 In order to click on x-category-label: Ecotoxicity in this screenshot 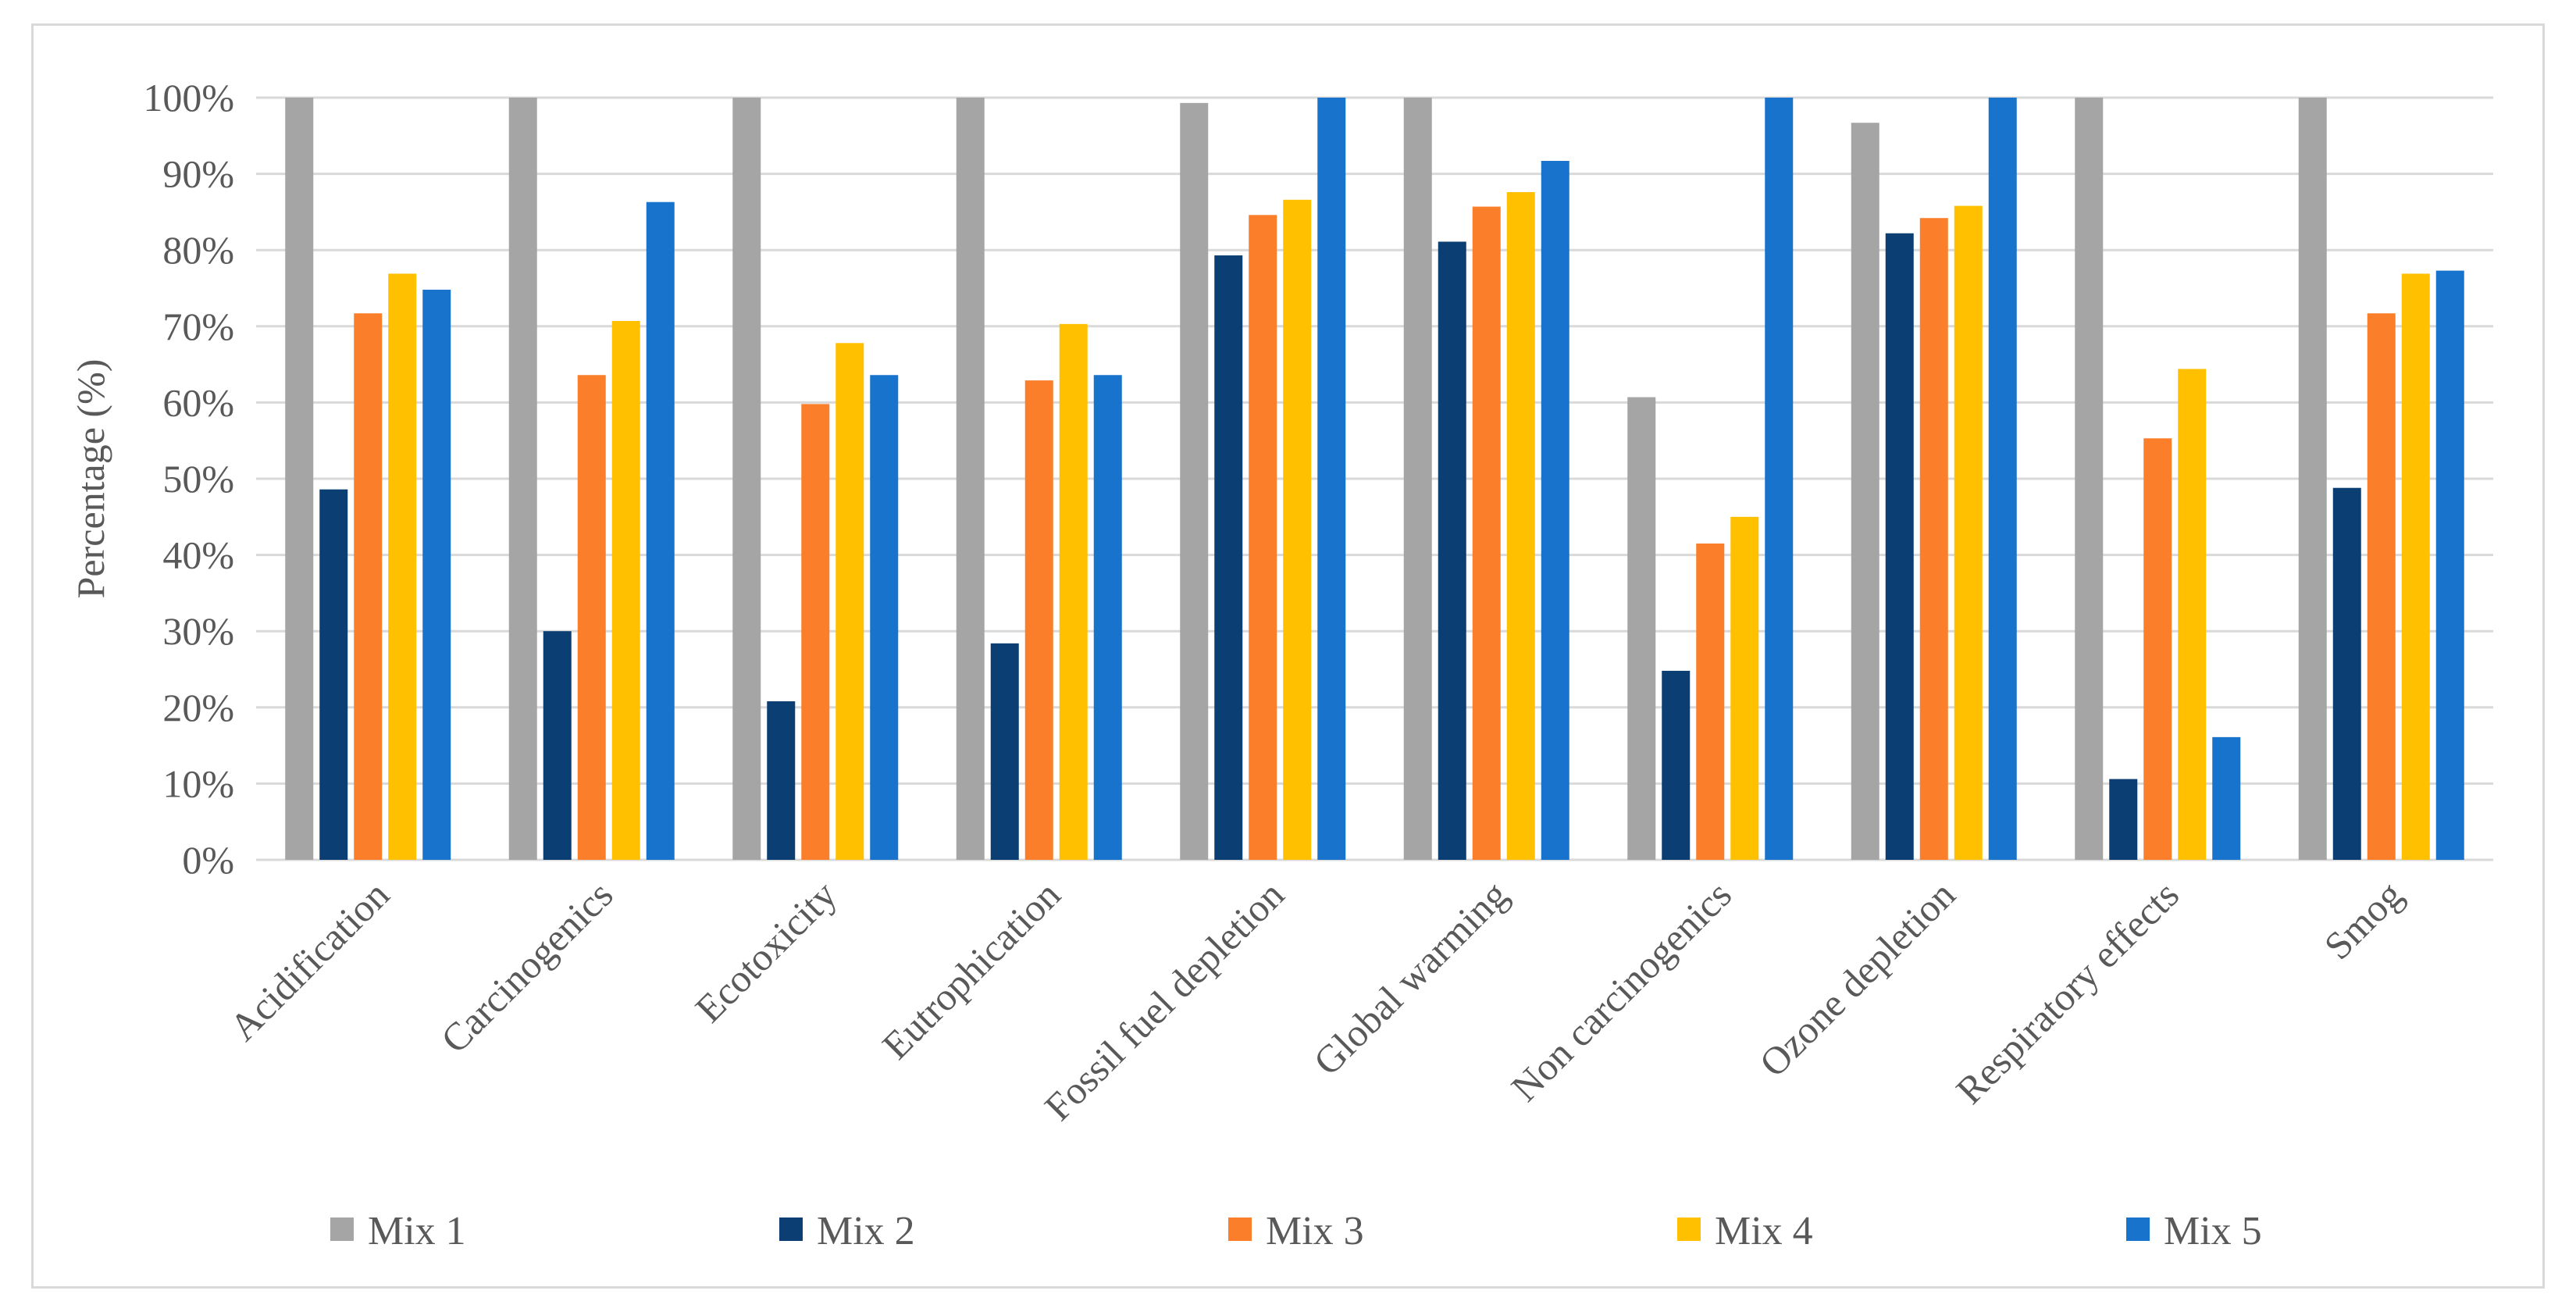, I will do `click(765, 952)`.